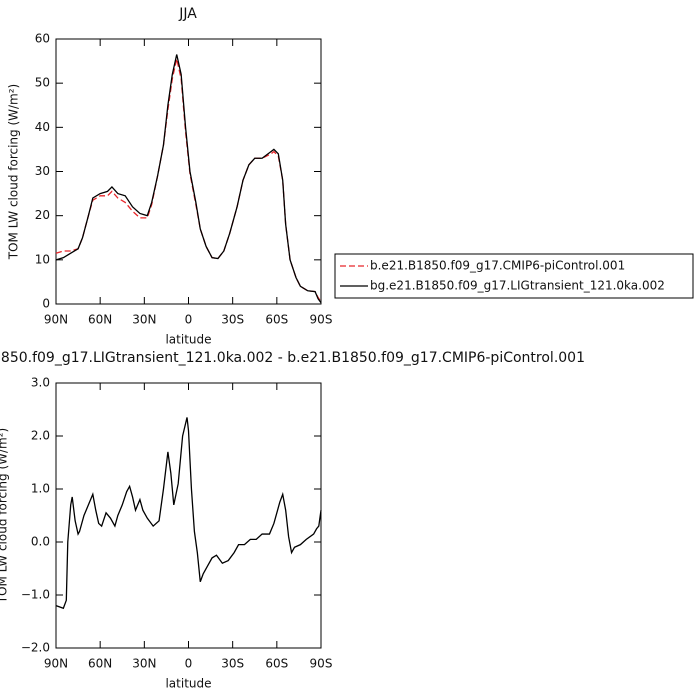  I want to click on y-tick-label: 1.0, so click(40, 489).